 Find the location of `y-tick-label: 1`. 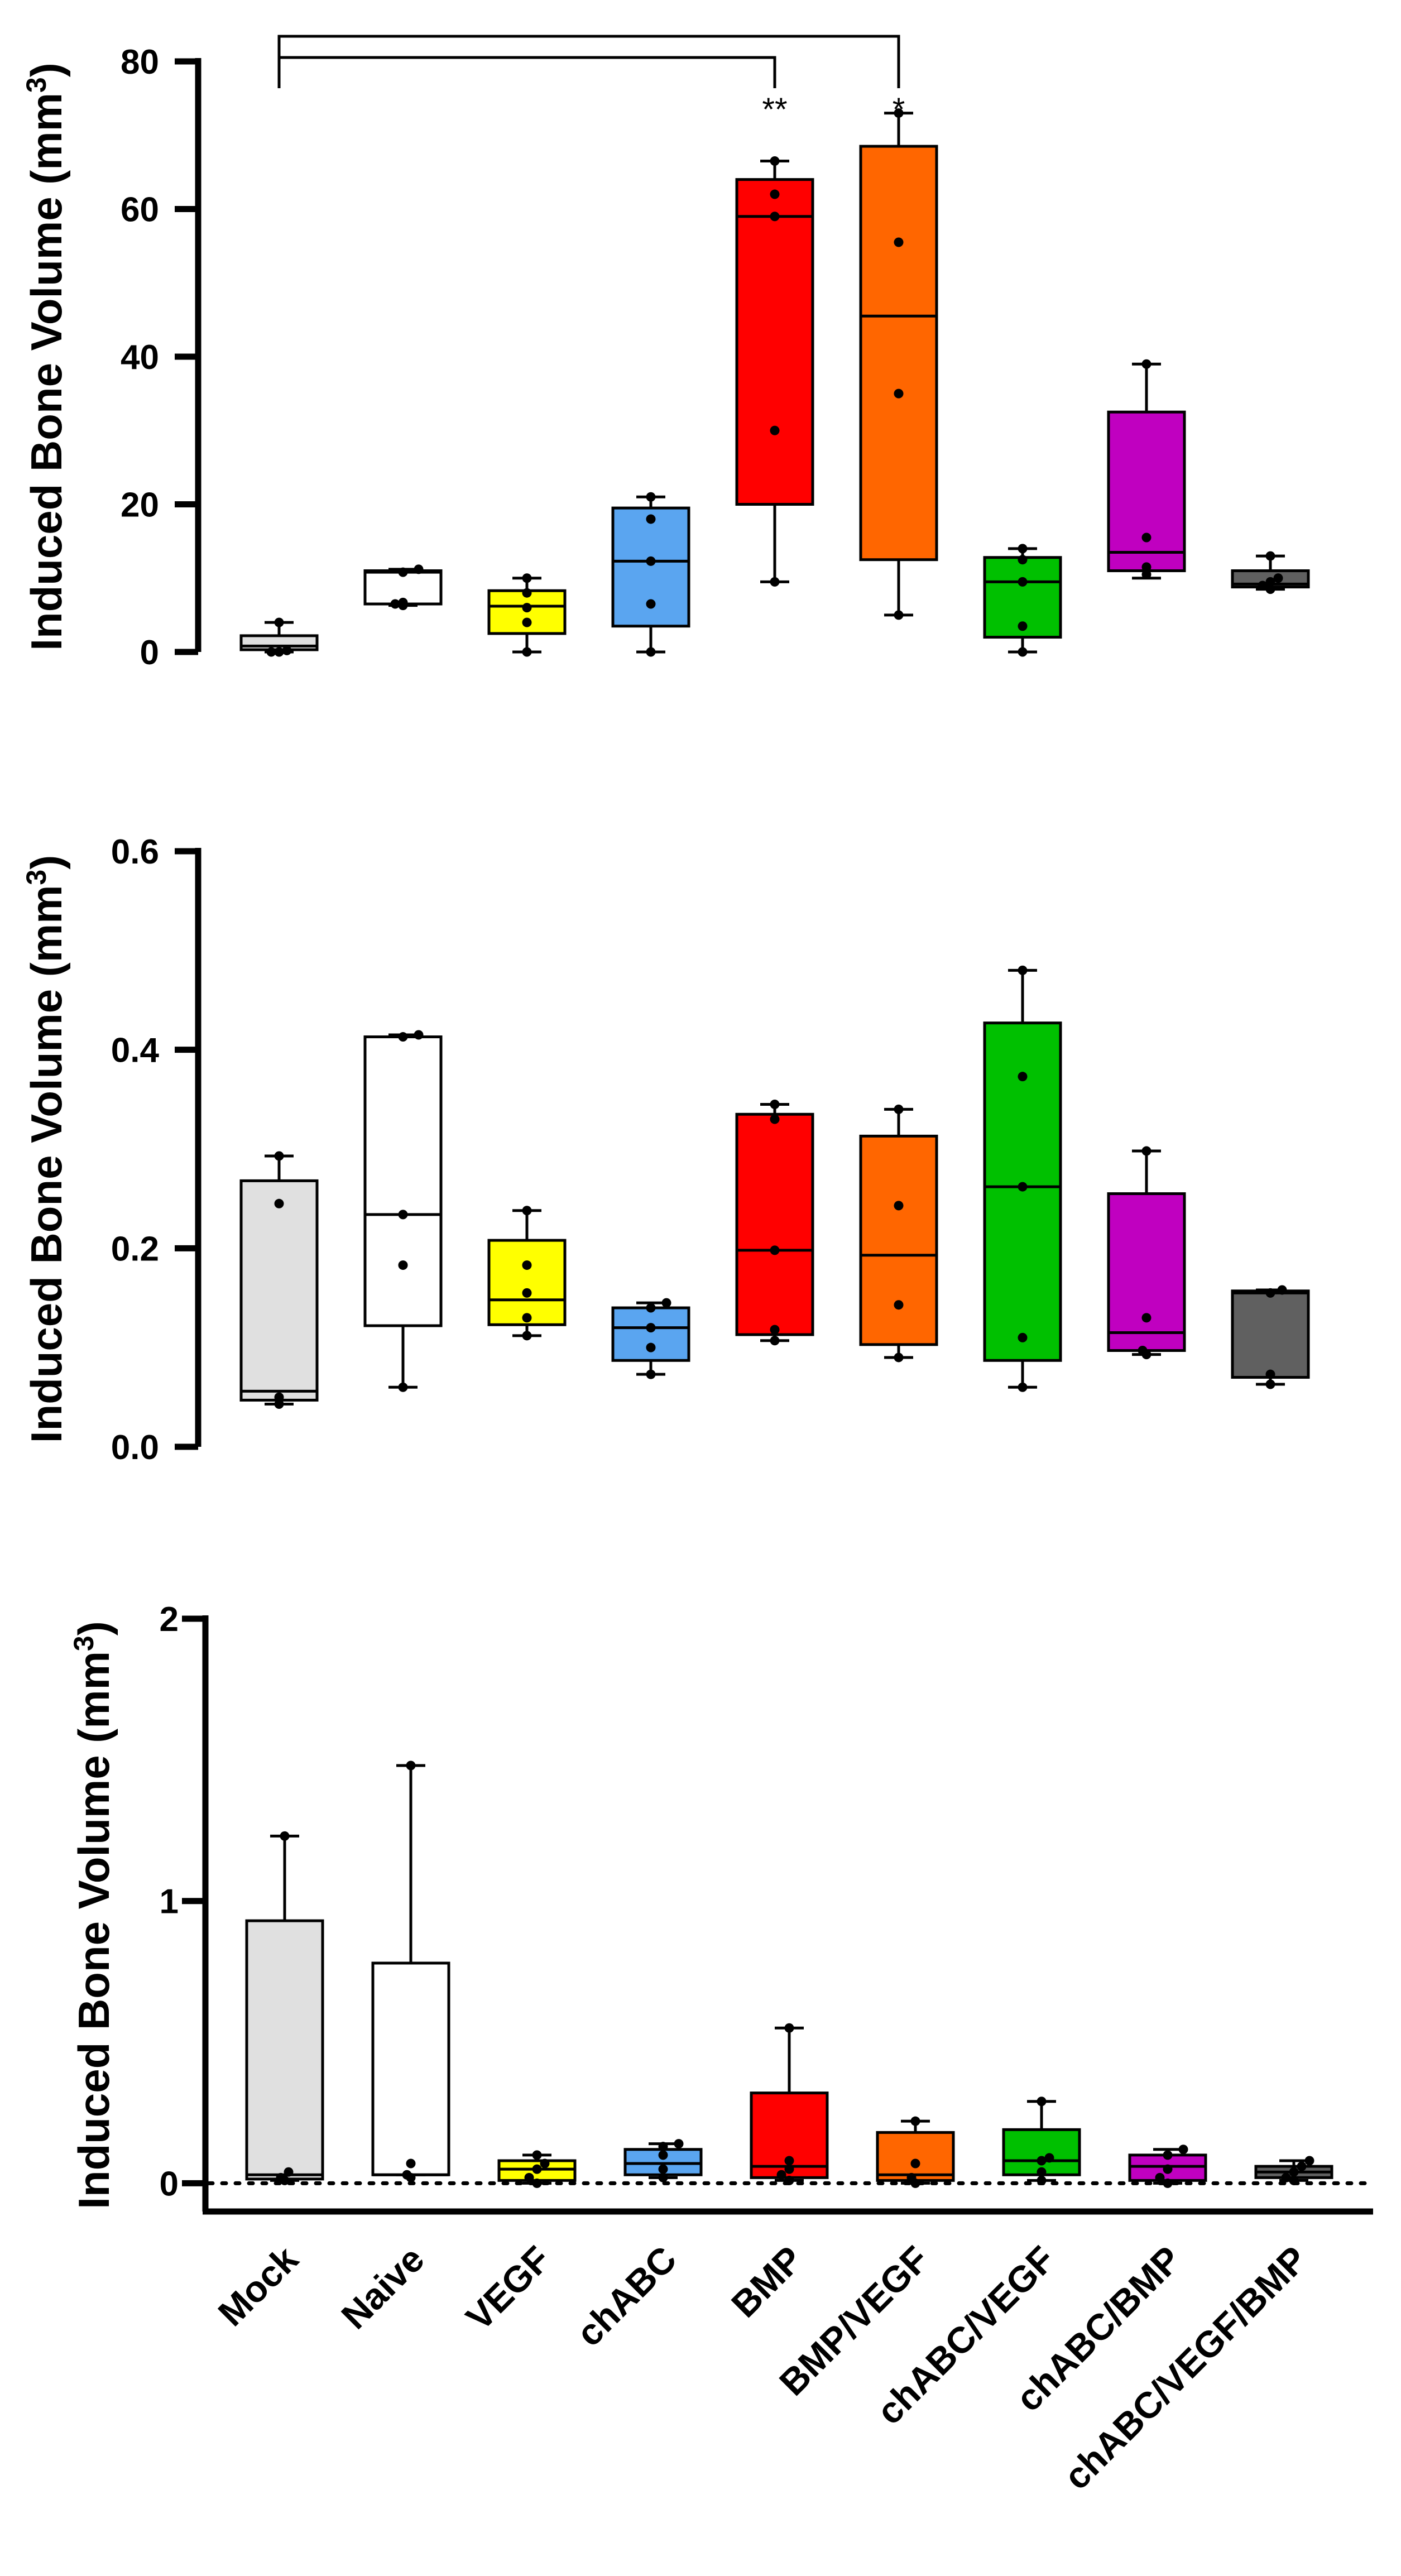

y-tick-label: 1 is located at coordinates (169, 1902).